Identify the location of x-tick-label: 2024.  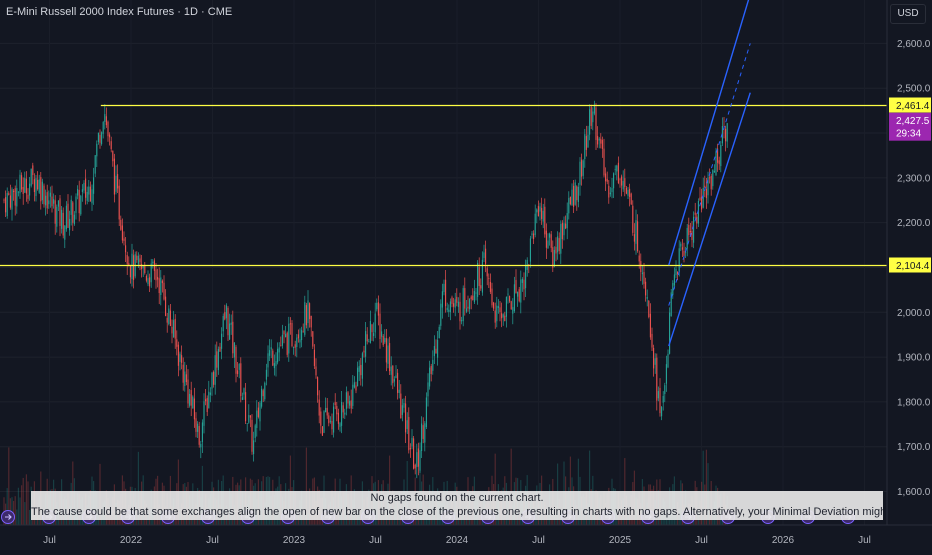
(457, 540).